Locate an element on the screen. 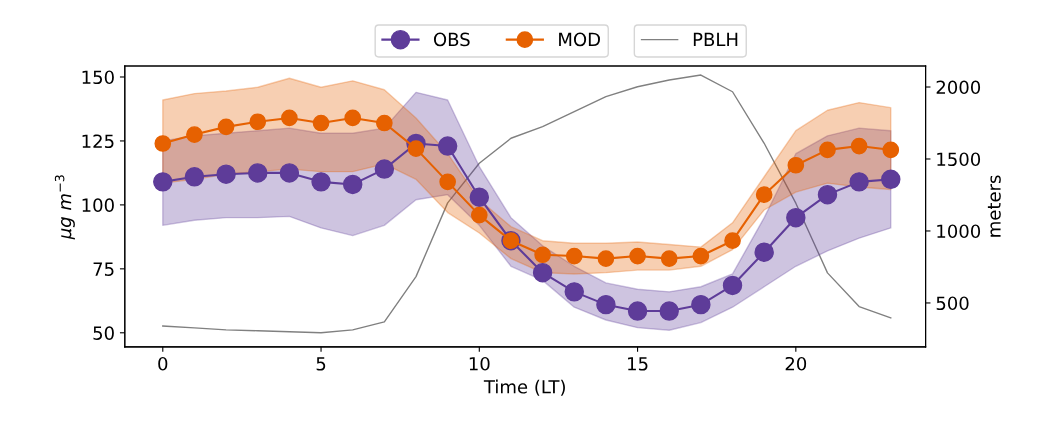  y-tick-label: 125 is located at coordinates (98, 141).